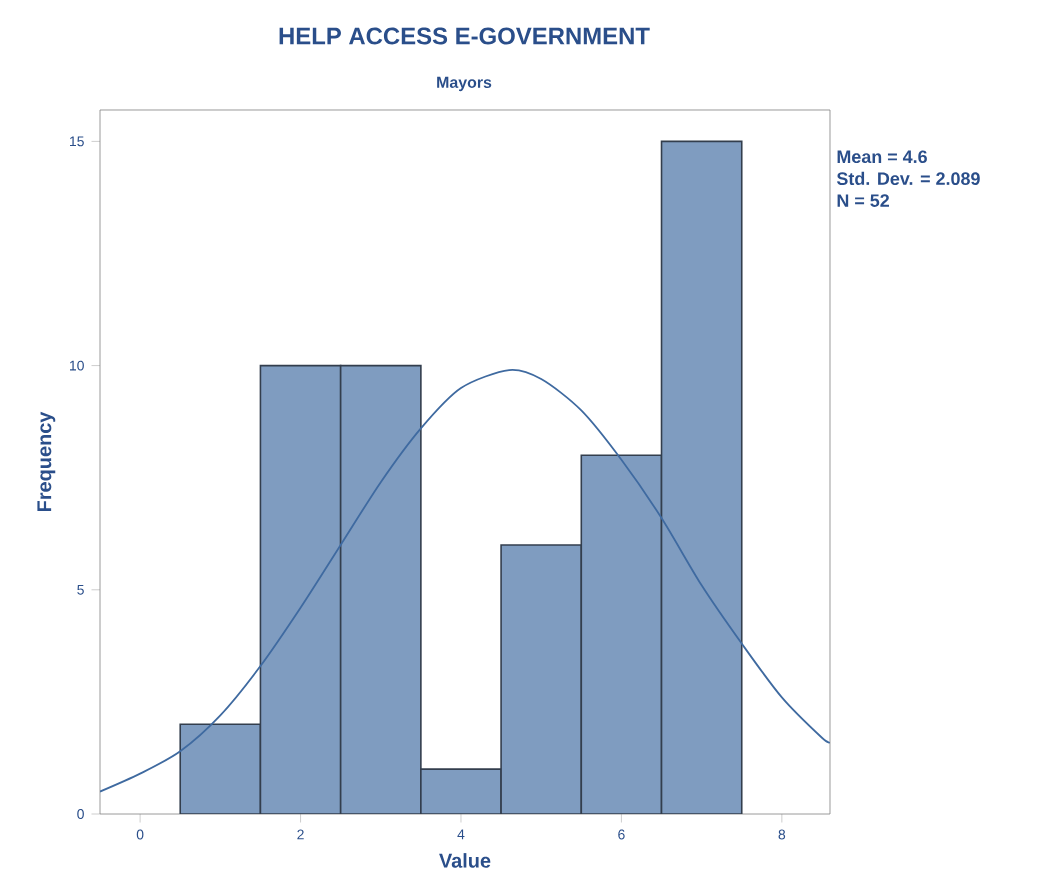  I want to click on chart-title: HELP ACCESS E-GOVERNMENT, so click(464, 36).